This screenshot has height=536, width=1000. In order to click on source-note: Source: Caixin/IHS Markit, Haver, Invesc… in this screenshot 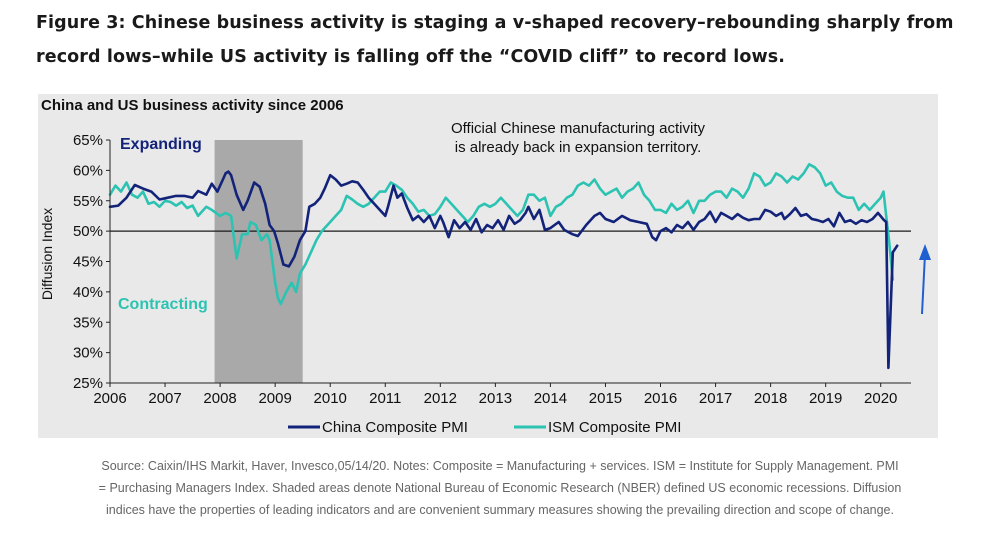, I will do `click(500, 488)`.